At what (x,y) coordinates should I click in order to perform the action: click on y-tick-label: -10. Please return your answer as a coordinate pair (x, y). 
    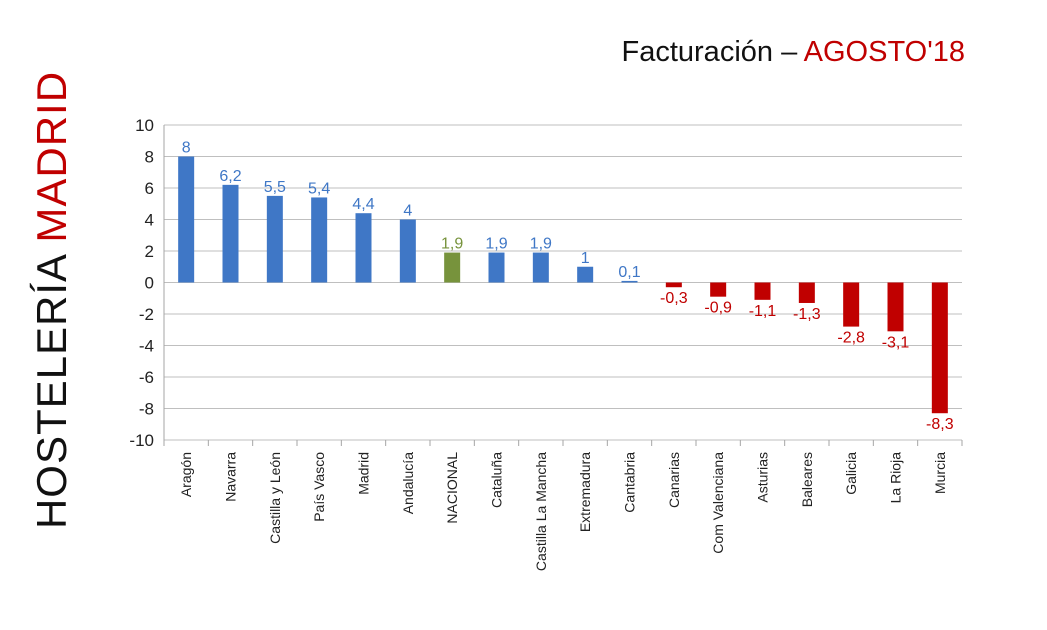
    Looking at the image, I should click on (141, 440).